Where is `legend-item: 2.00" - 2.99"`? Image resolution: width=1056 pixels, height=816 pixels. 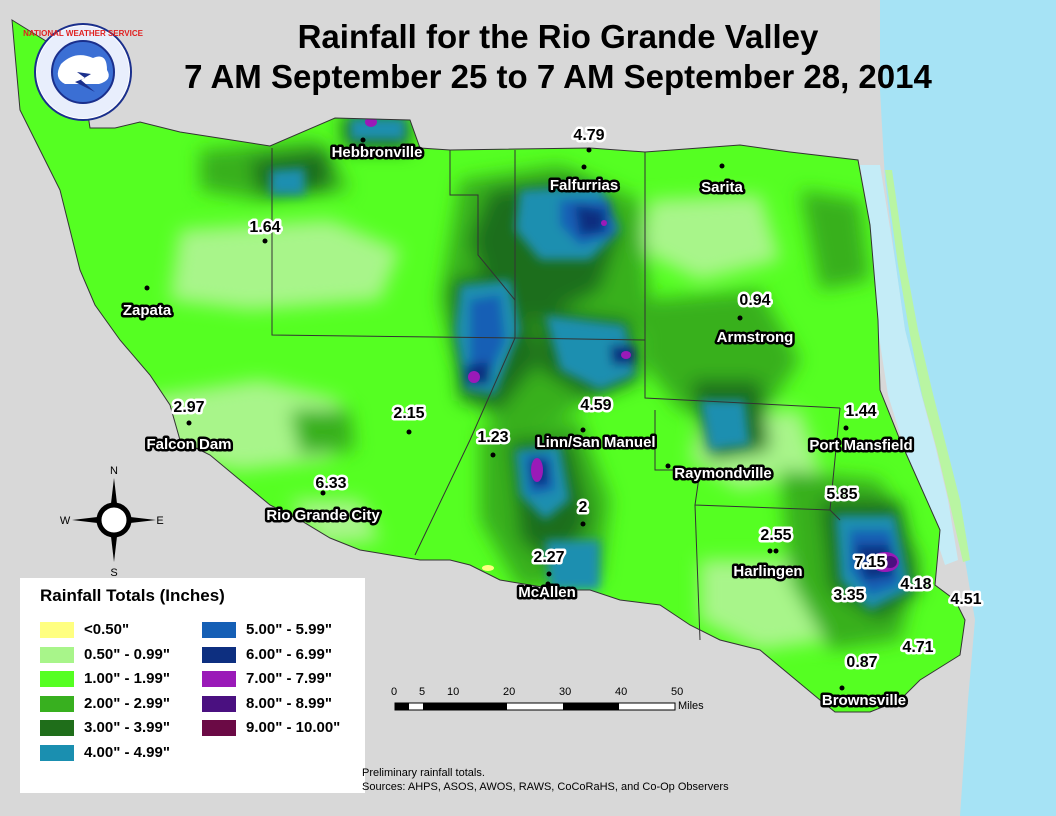
legend-item: 2.00" - 2.99" is located at coordinates (105, 704).